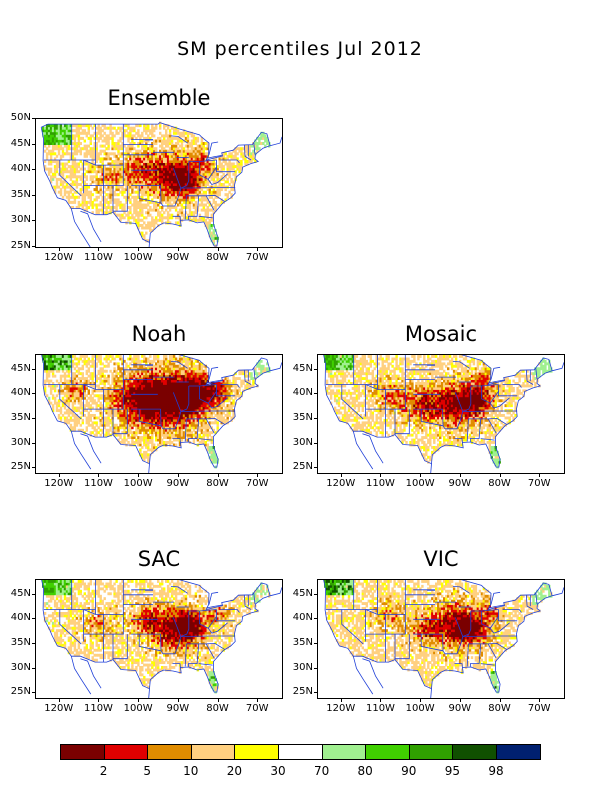  I want to click on percentile-field, so click(156, 184).